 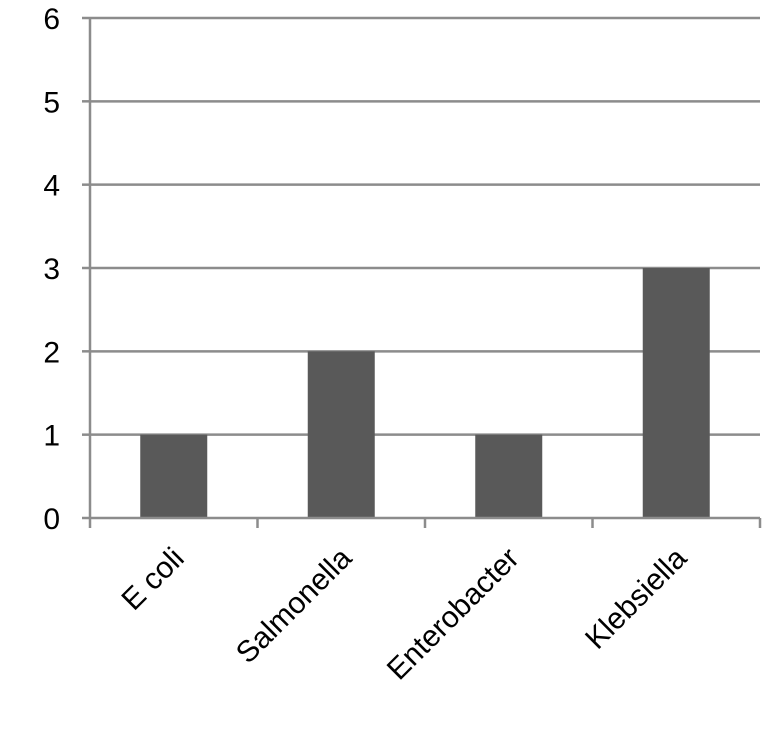 What do you see at coordinates (51, 519) in the screenshot?
I see `y-tick-label: 0` at bounding box center [51, 519].